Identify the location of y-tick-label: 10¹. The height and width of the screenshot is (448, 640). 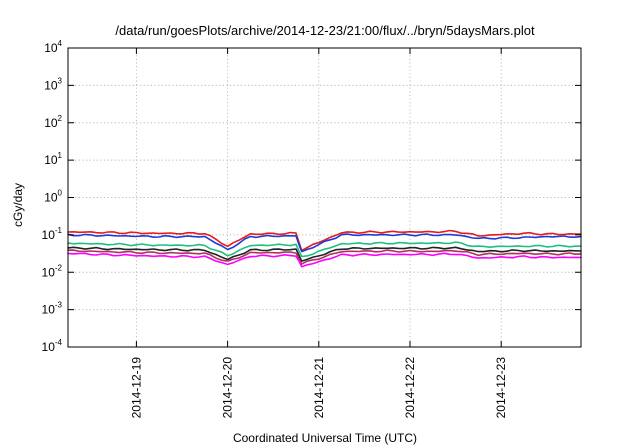
(53, 159).